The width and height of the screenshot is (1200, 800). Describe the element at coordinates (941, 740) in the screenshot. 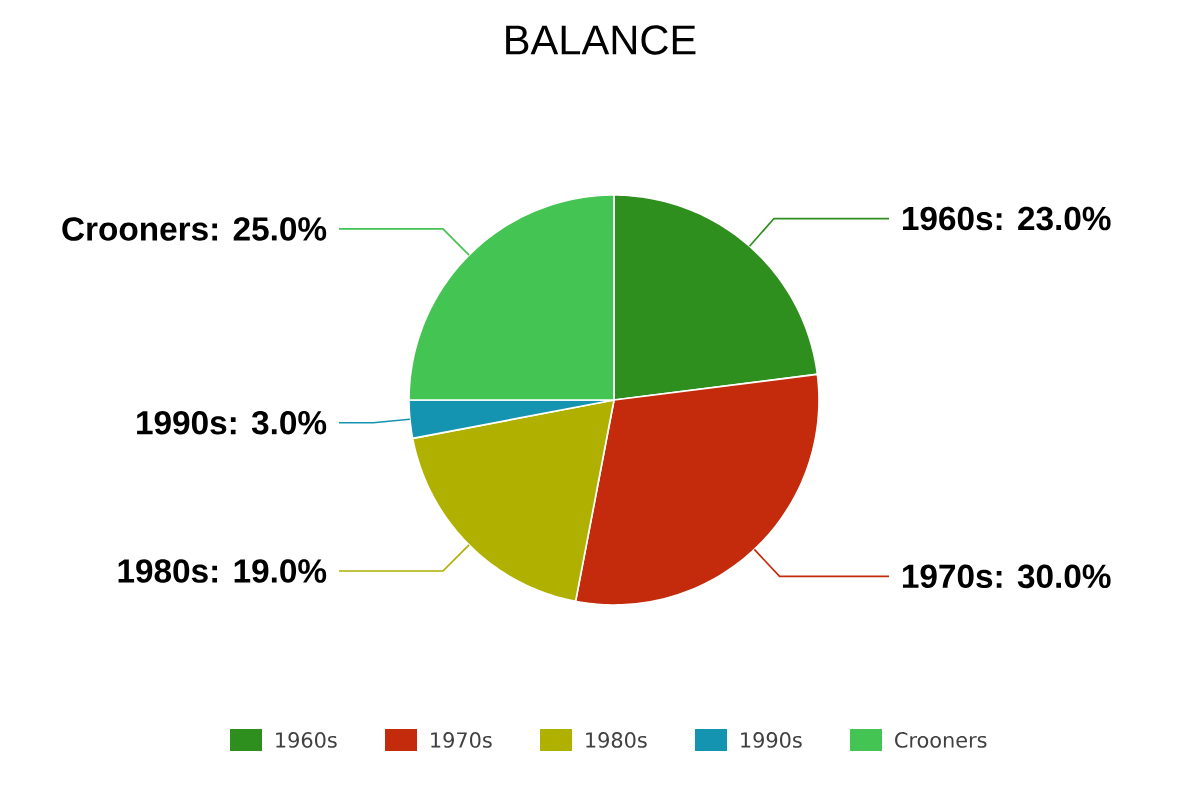

I see `legend-label: Crooners` at that location.